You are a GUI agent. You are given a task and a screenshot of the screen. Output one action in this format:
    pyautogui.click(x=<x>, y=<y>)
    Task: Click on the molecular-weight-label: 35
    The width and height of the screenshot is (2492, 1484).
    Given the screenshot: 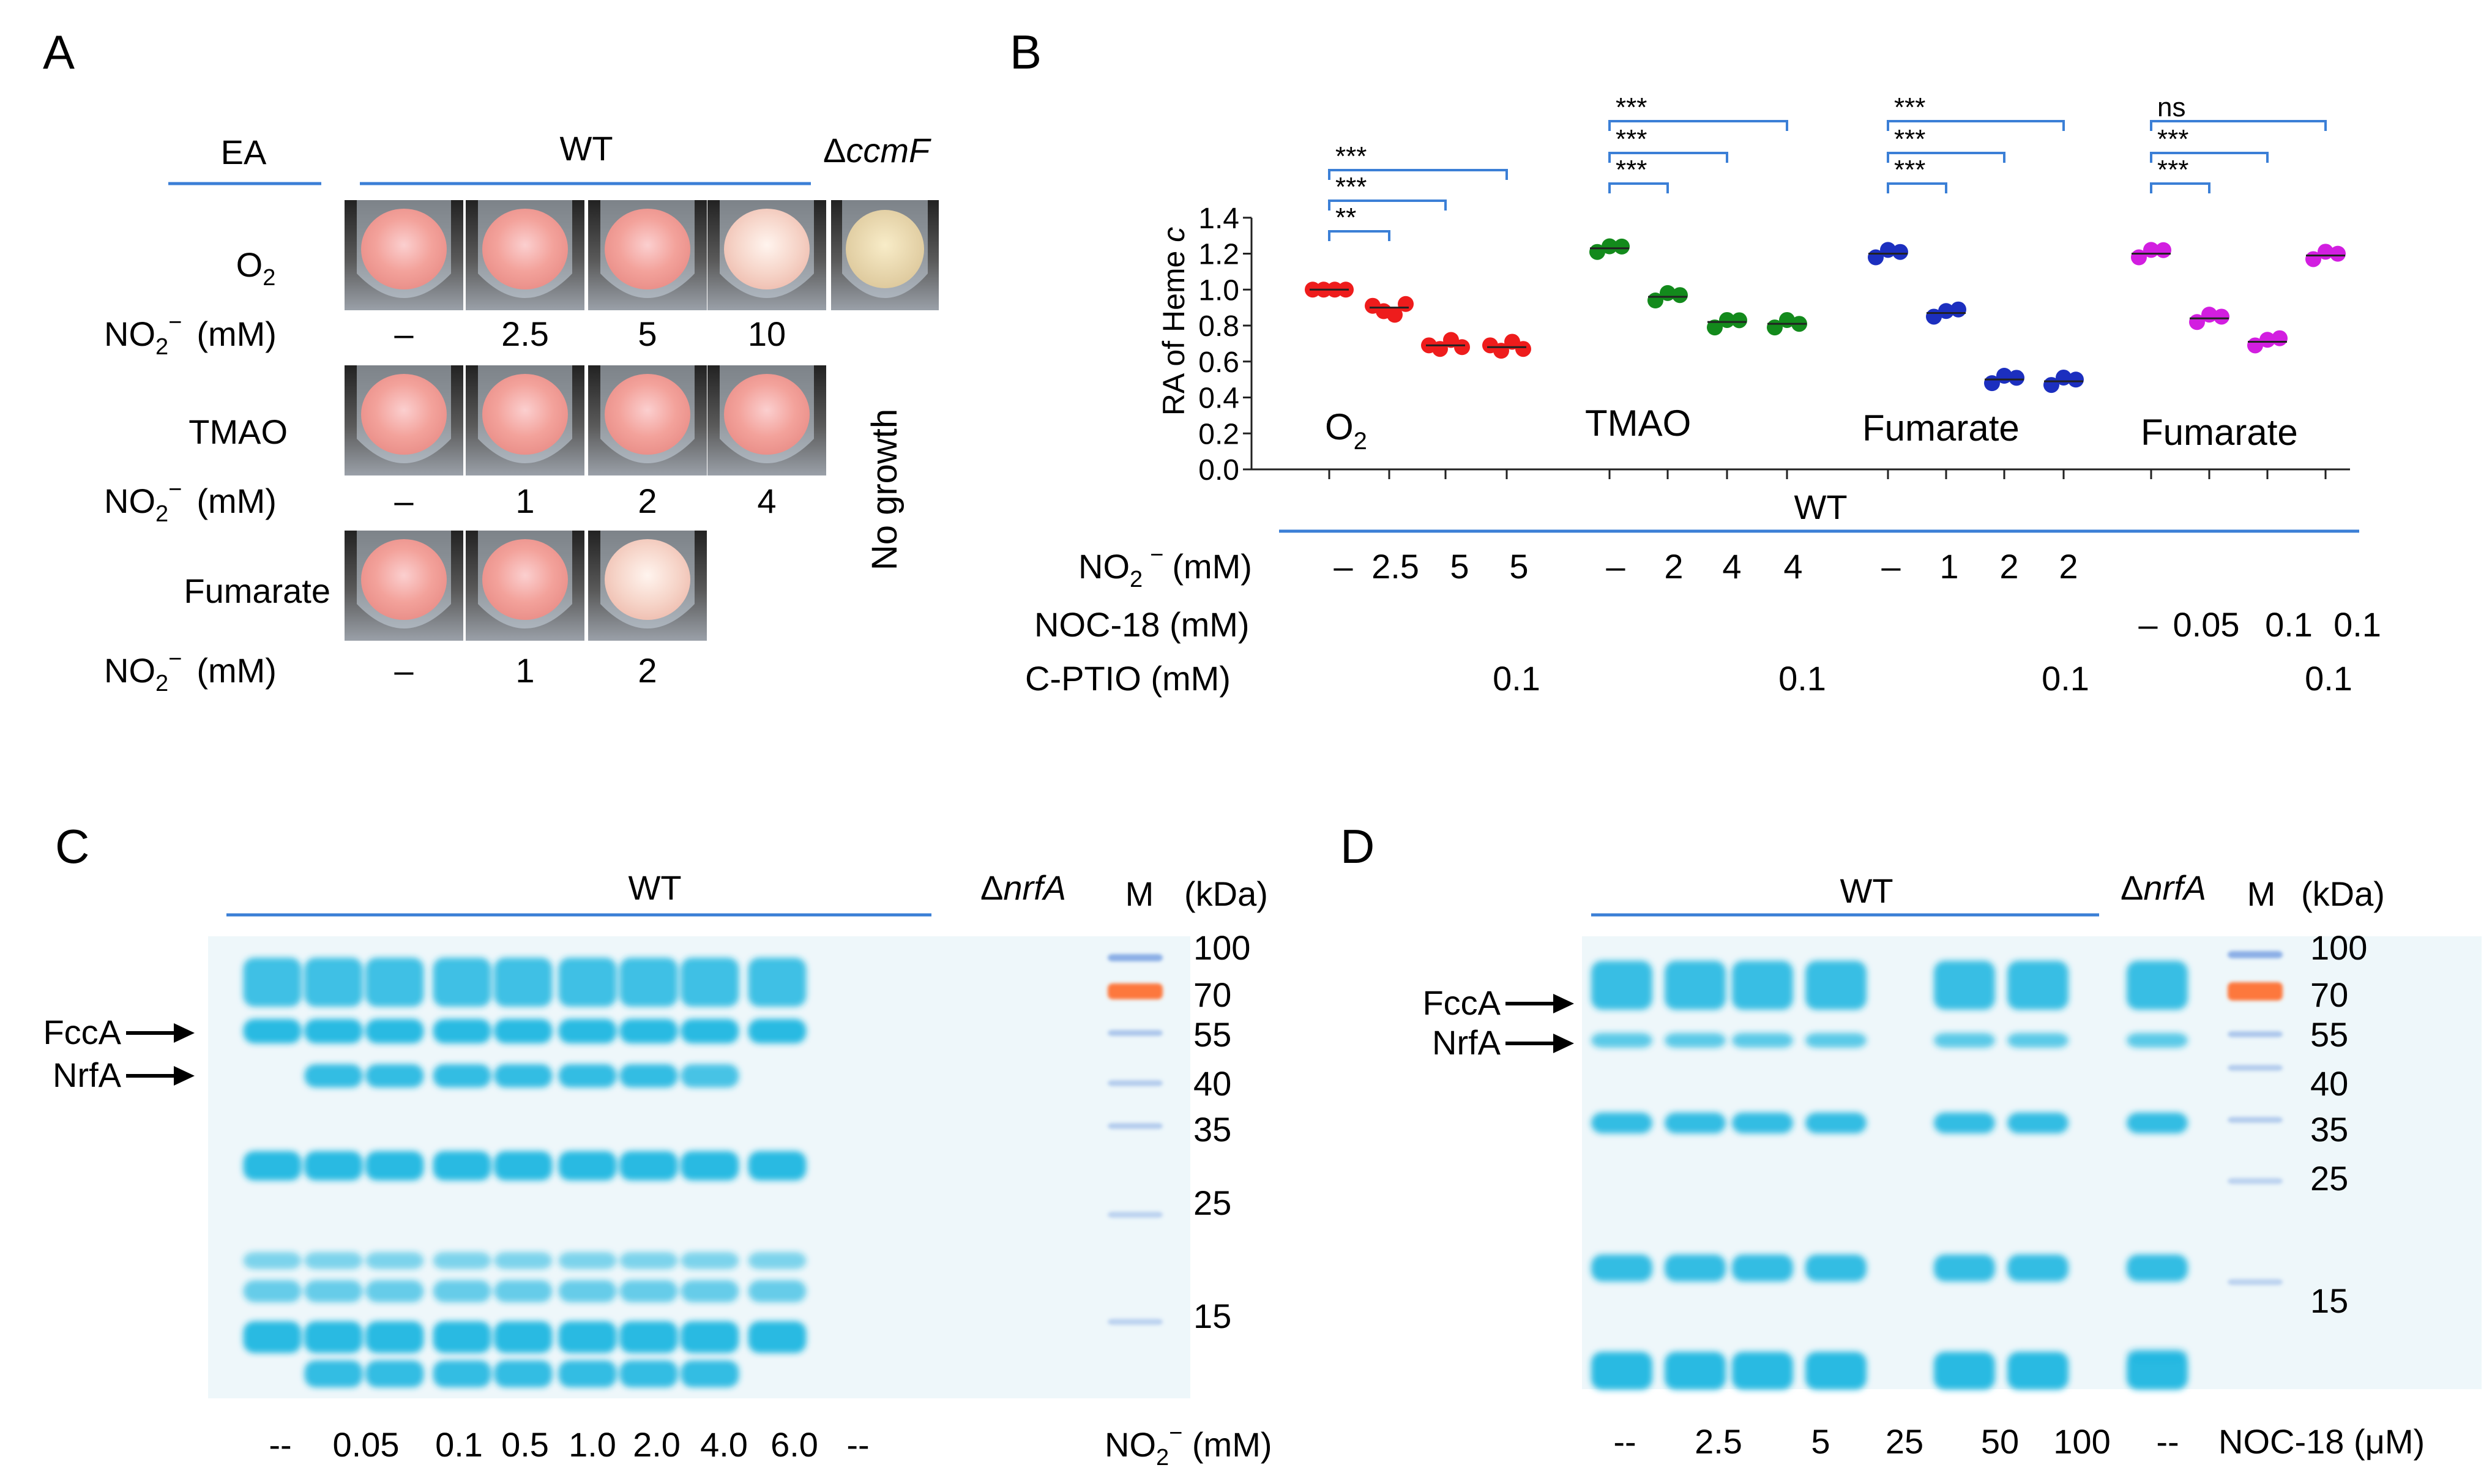 What is the action you would take?
    pyautogui.click(x=1212, y=1129)
    